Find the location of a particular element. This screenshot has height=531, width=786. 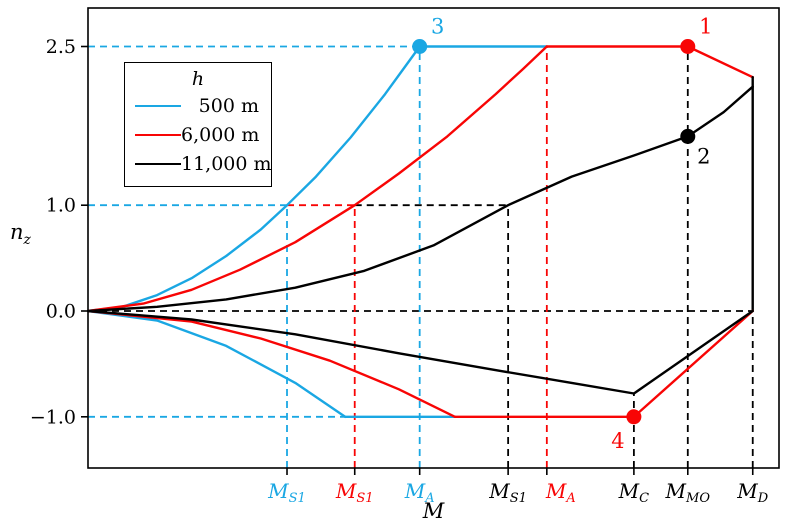

envelope-11000m-negative-stall is located at coordinates (361, 352).